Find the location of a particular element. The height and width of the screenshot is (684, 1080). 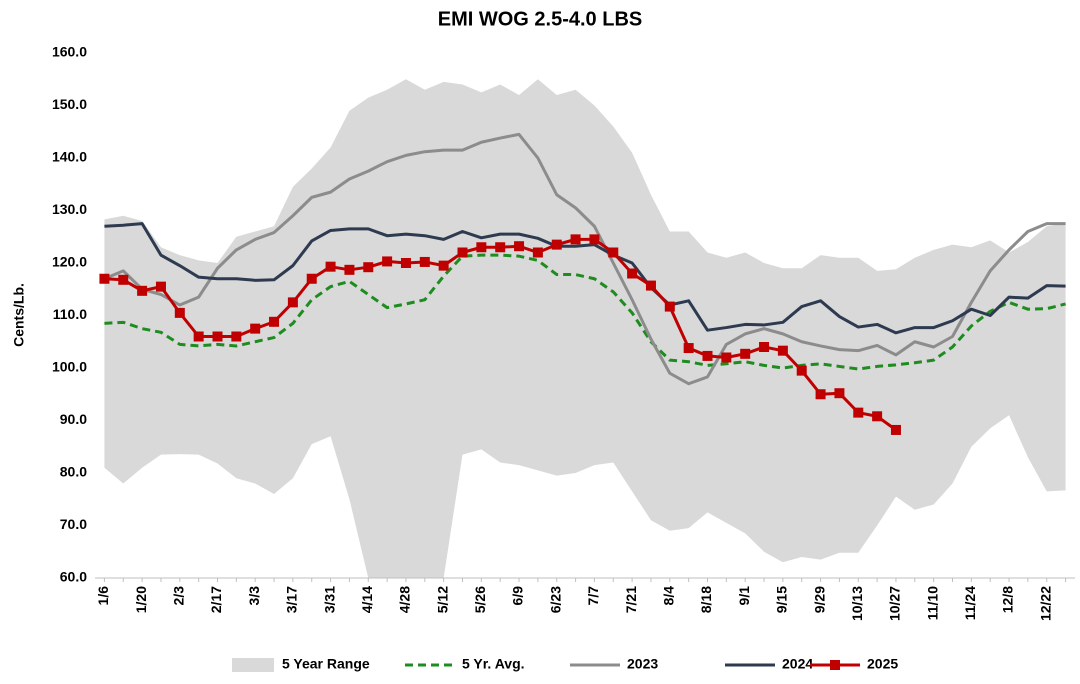

x-tick-label: 10/13 is located at coordinates (857, 603).